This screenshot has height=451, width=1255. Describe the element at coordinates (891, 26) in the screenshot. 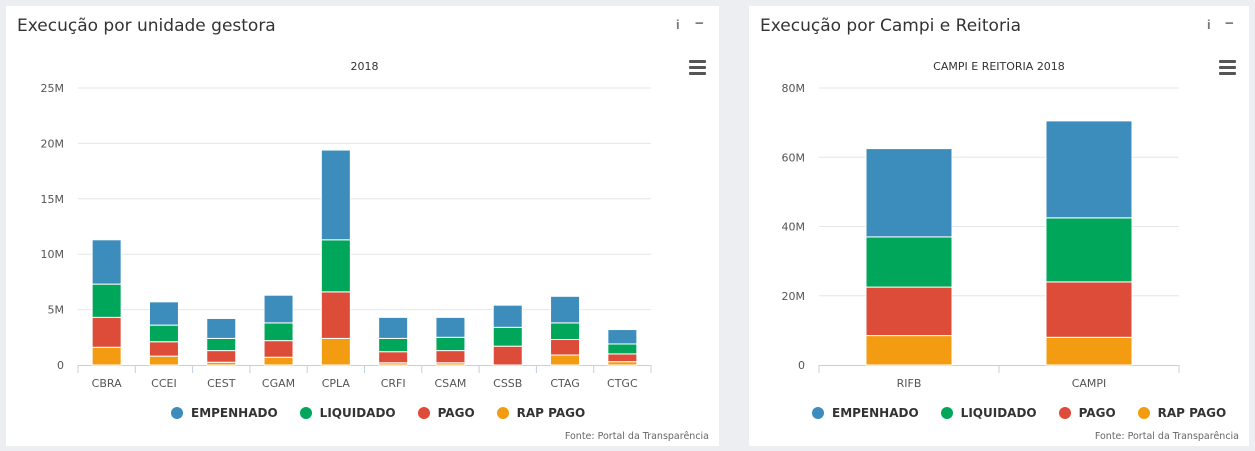

I see `panel-title: Execução por Campi e Reitoria` at that location.